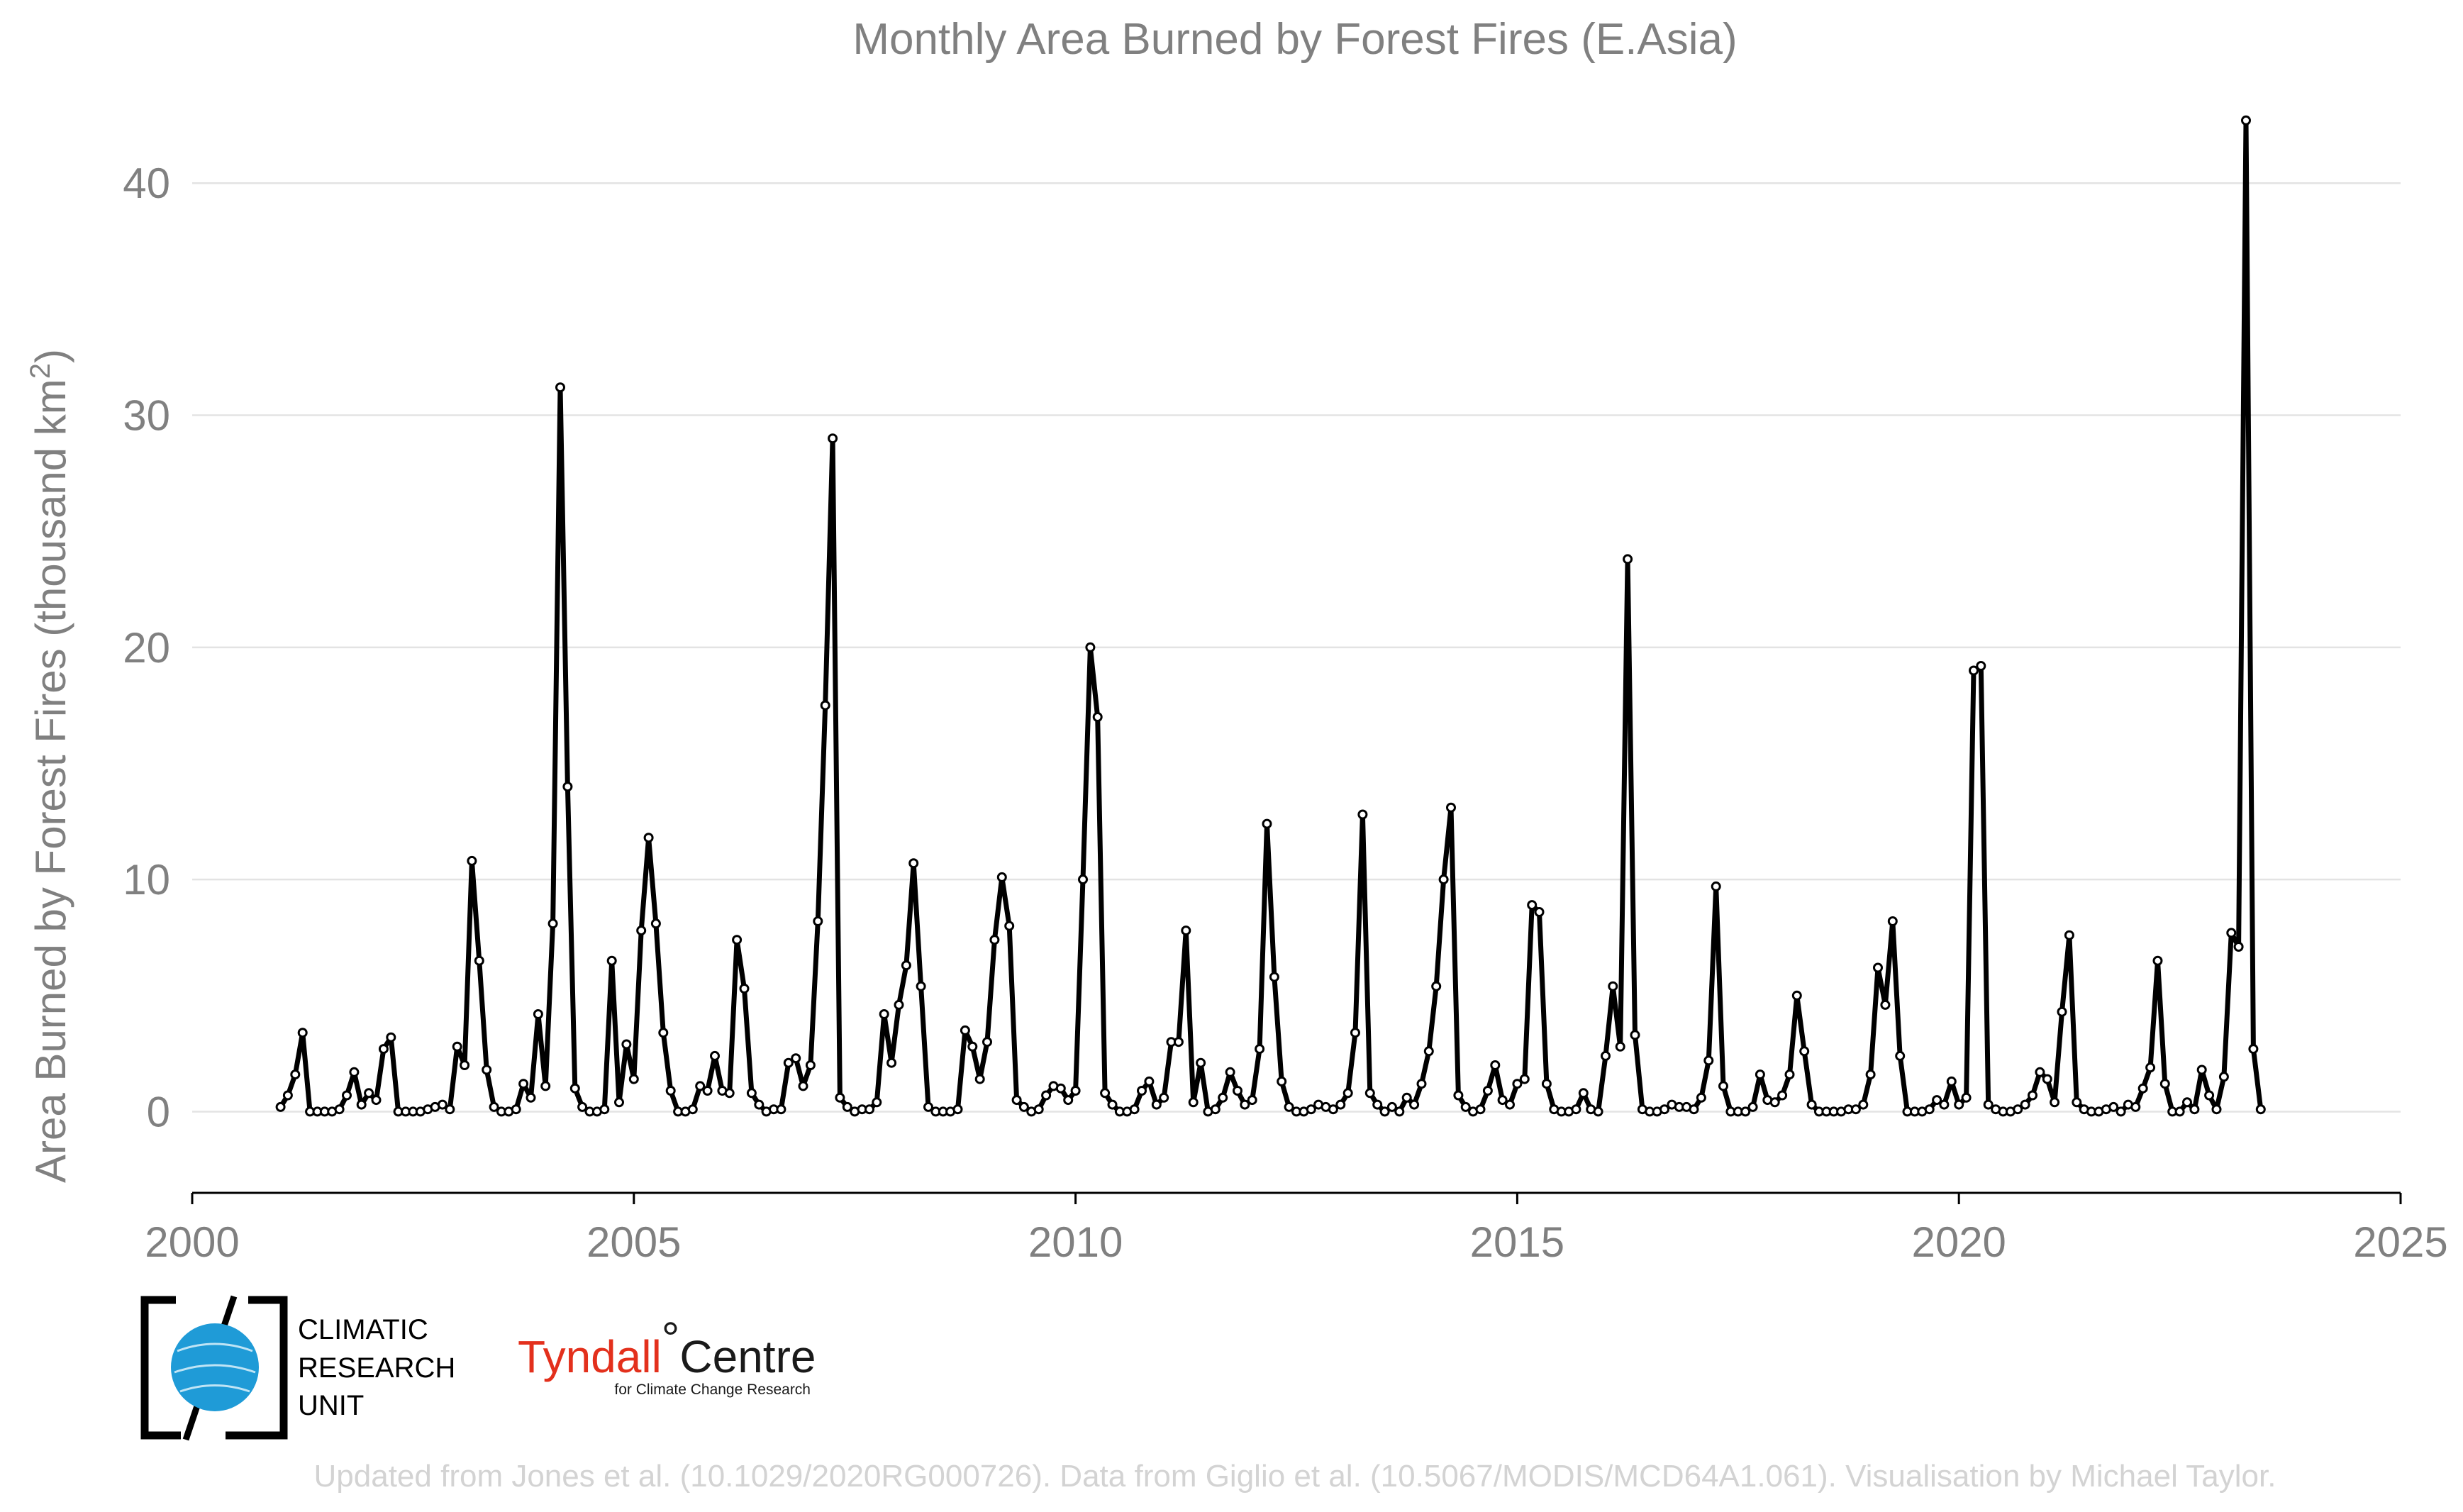 The image size is (2463, 1512). I want to click on y-axis-label-main: Area Burned by Forest Fires (thousand km, so click(51, 781).